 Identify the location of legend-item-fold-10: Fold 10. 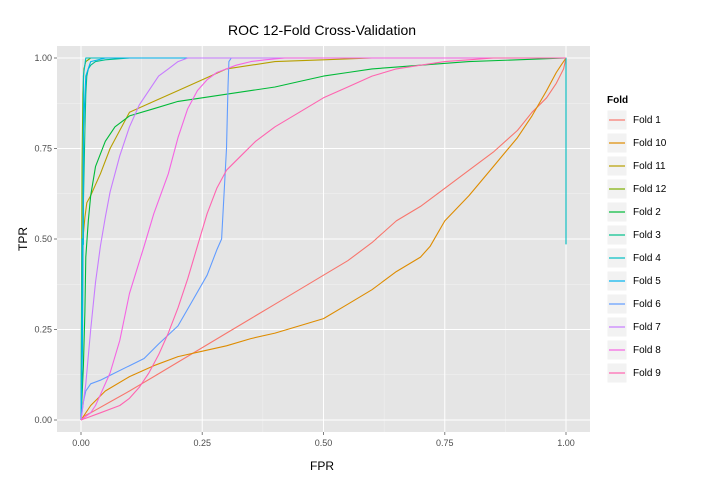
(636, 143).